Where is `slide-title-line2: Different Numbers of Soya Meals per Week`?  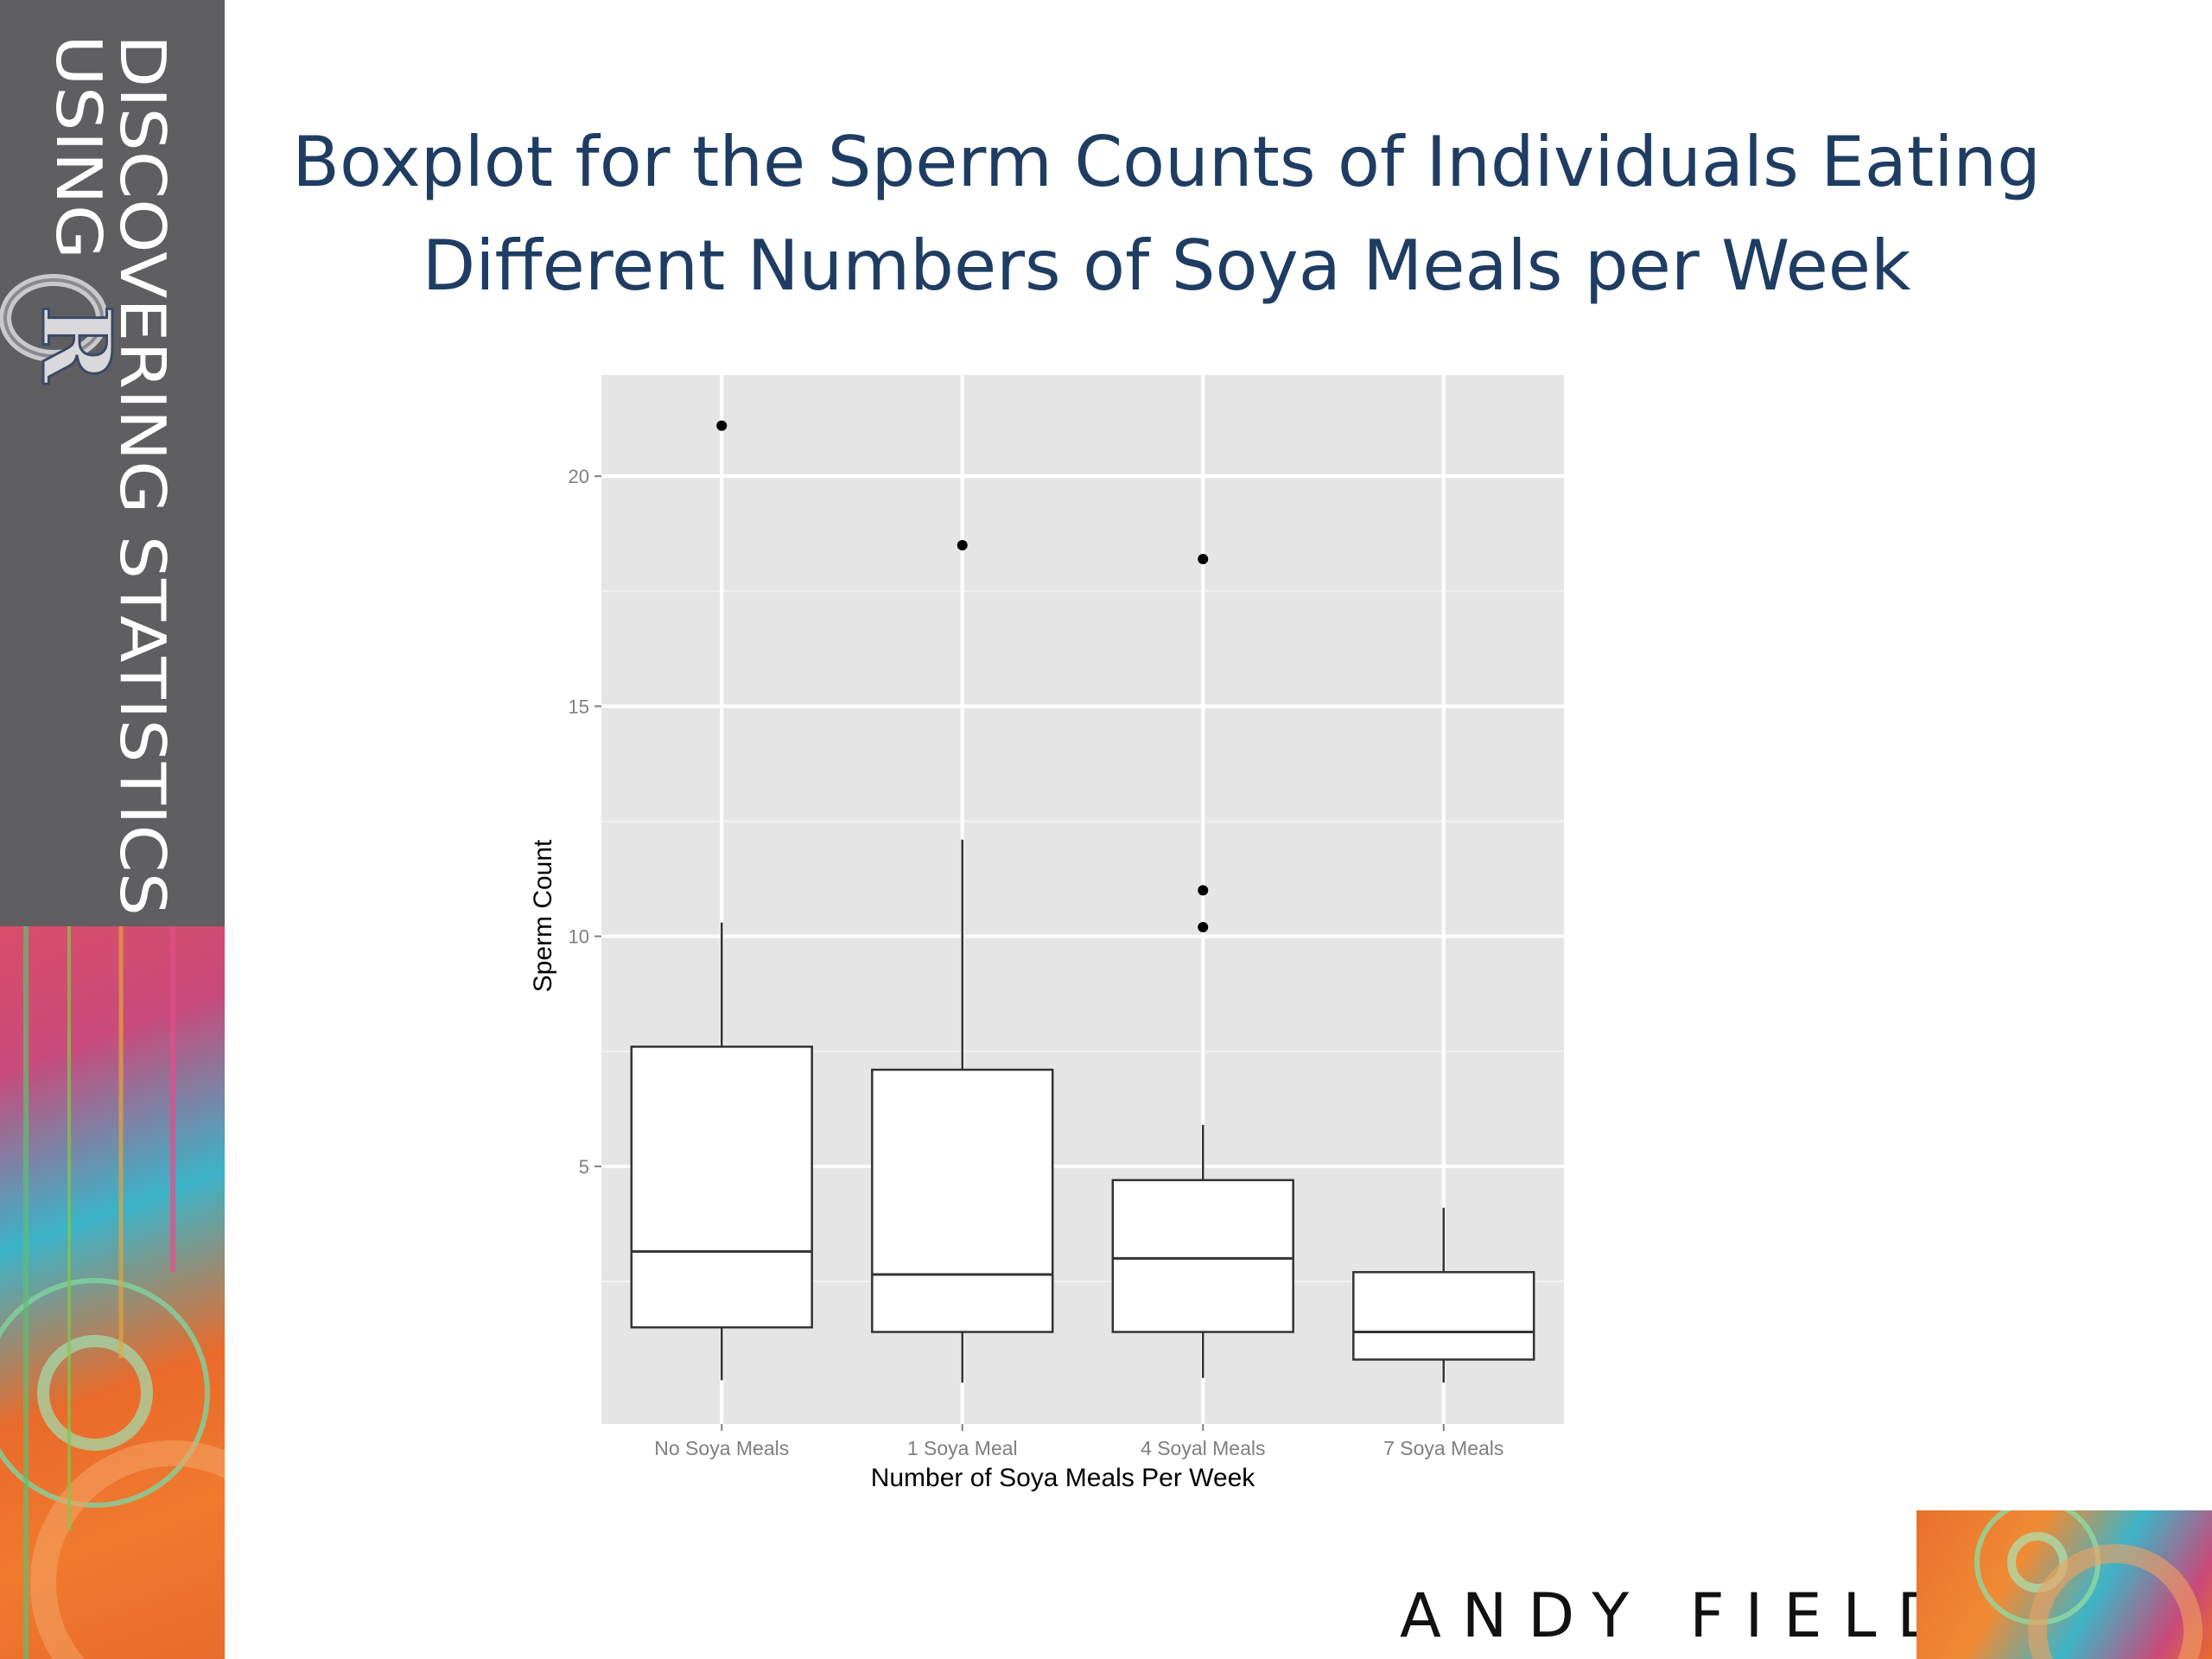
slide-title-line2: Different Numbers of Soya Meals per Week is located at coordinates (1166, 266).